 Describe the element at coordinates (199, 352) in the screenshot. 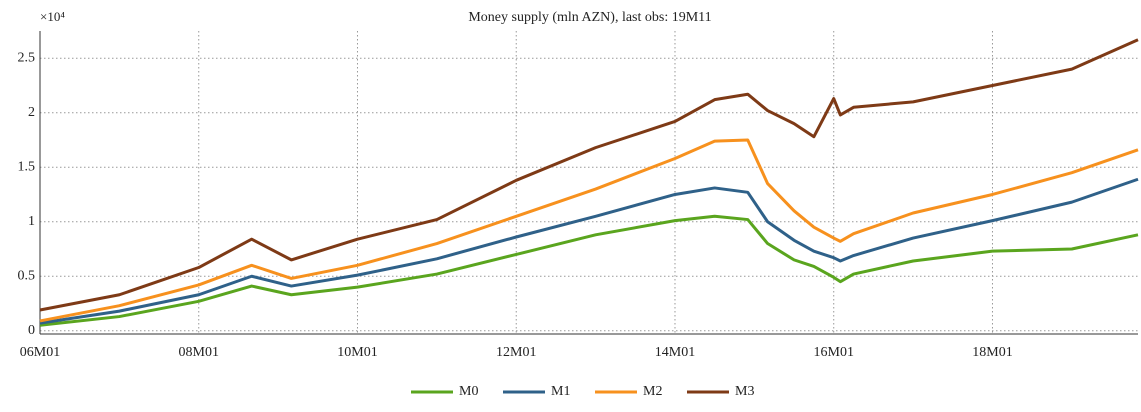

I see `x-tick-label: 08M01` at that location.